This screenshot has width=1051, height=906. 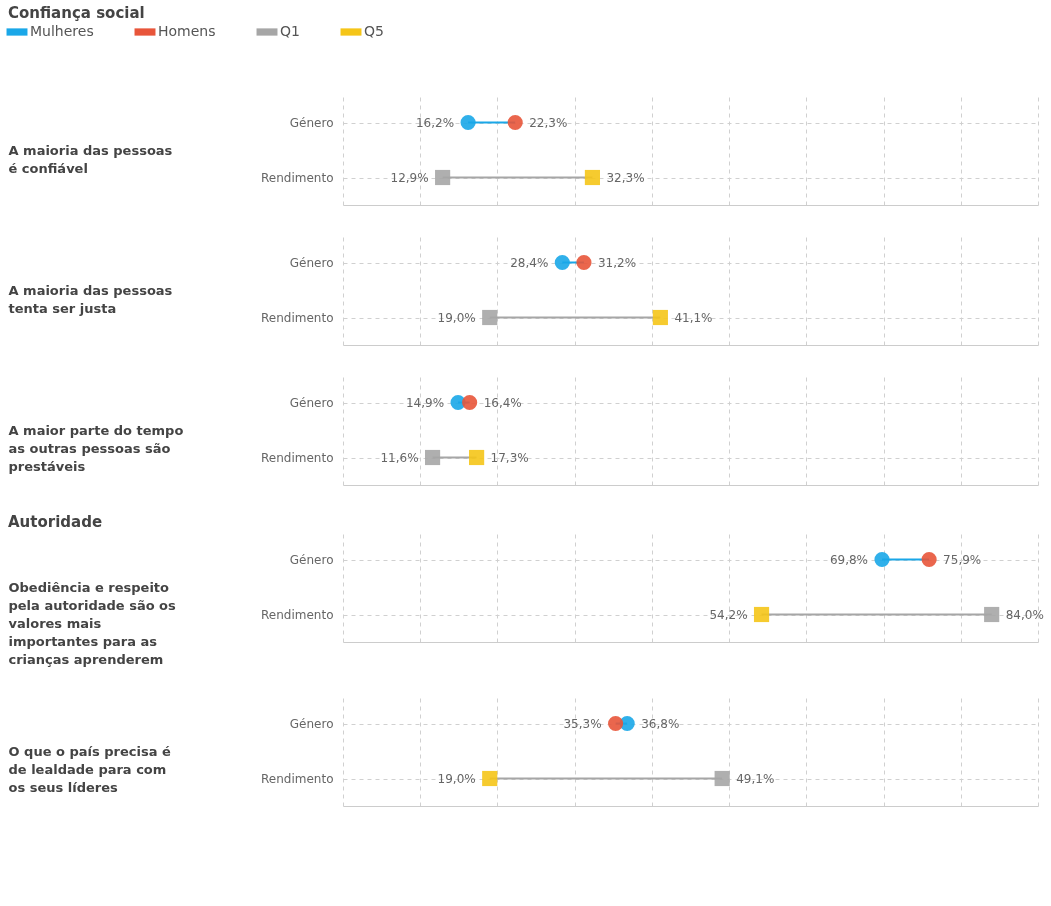 I want to click on data-label: 28,4%, so click(x=529, y=262).